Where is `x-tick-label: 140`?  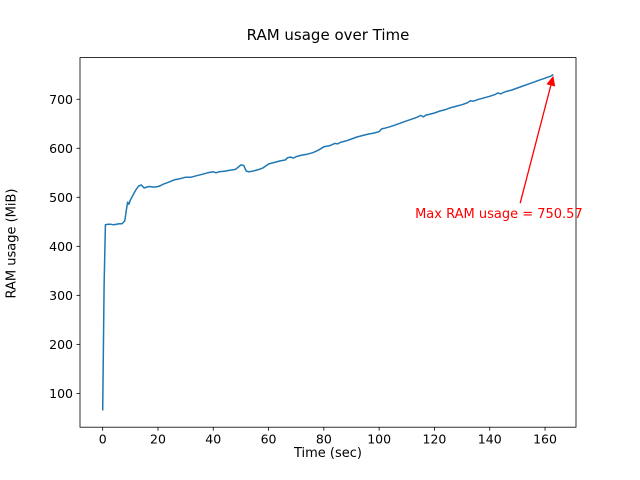
x-tick-label: 140 is located at coordinates (490, 439).